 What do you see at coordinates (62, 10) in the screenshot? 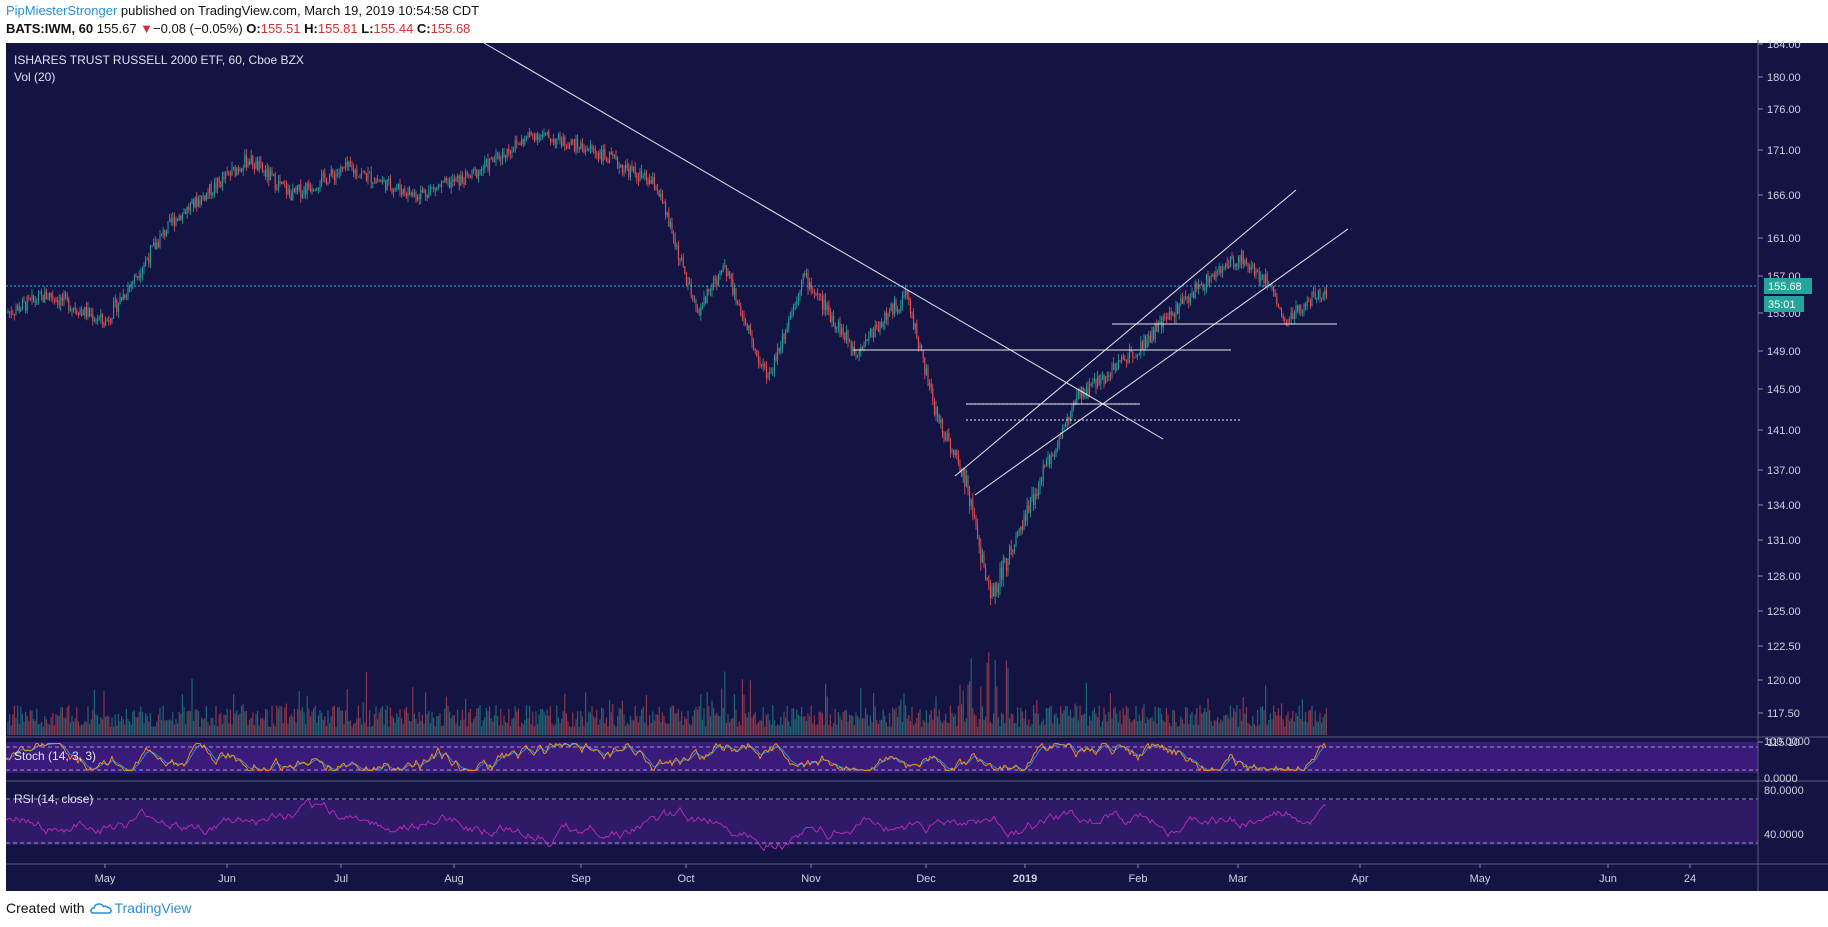
I see `author-link: PipMiesterStronger` at bounding box center [62, 10].